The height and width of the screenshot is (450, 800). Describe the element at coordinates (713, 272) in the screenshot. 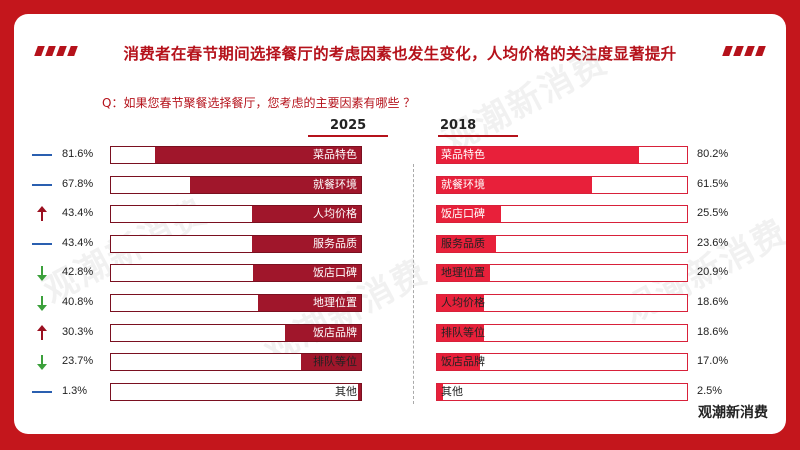

I see `value-label: 20.9%` at that location.